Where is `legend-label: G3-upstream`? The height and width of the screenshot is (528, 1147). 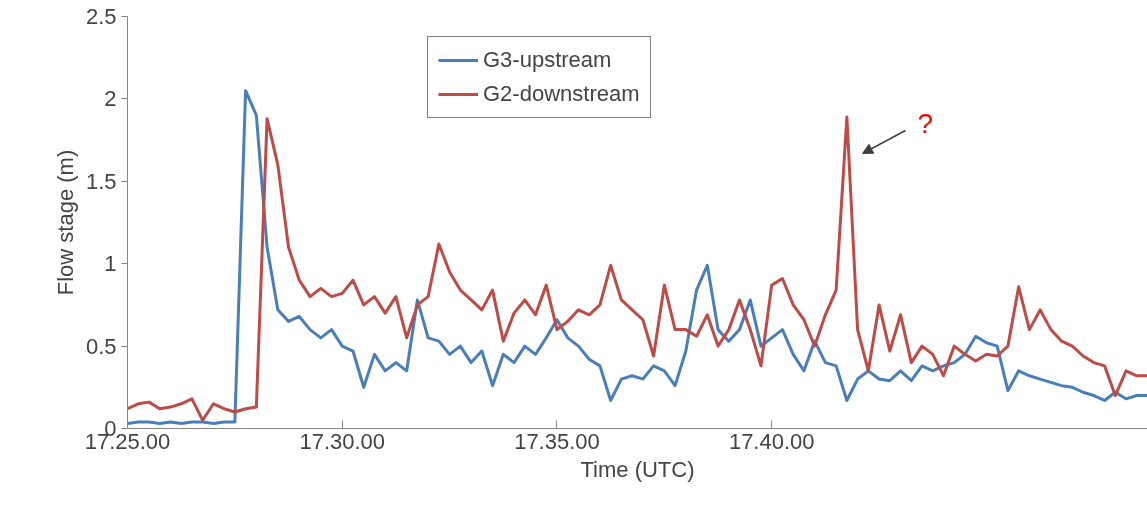 legend-label: G3-upstream is located at coordinates (547, 60).